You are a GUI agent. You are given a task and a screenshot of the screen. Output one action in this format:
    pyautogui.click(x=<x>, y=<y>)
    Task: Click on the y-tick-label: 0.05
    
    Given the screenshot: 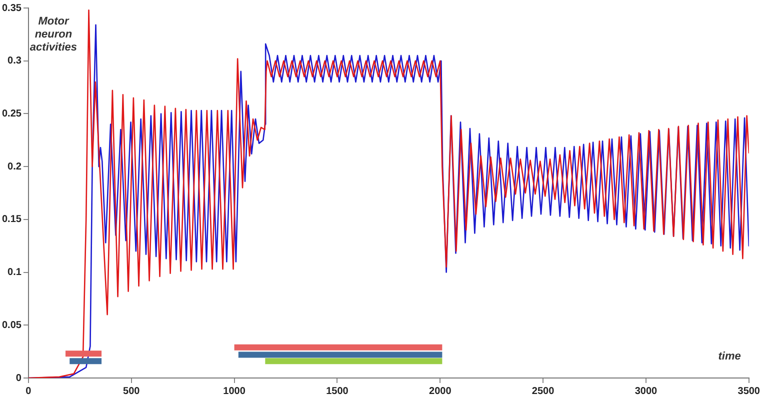 What is the action you would take?
    pyautogui.click(x=12, y=325)
    